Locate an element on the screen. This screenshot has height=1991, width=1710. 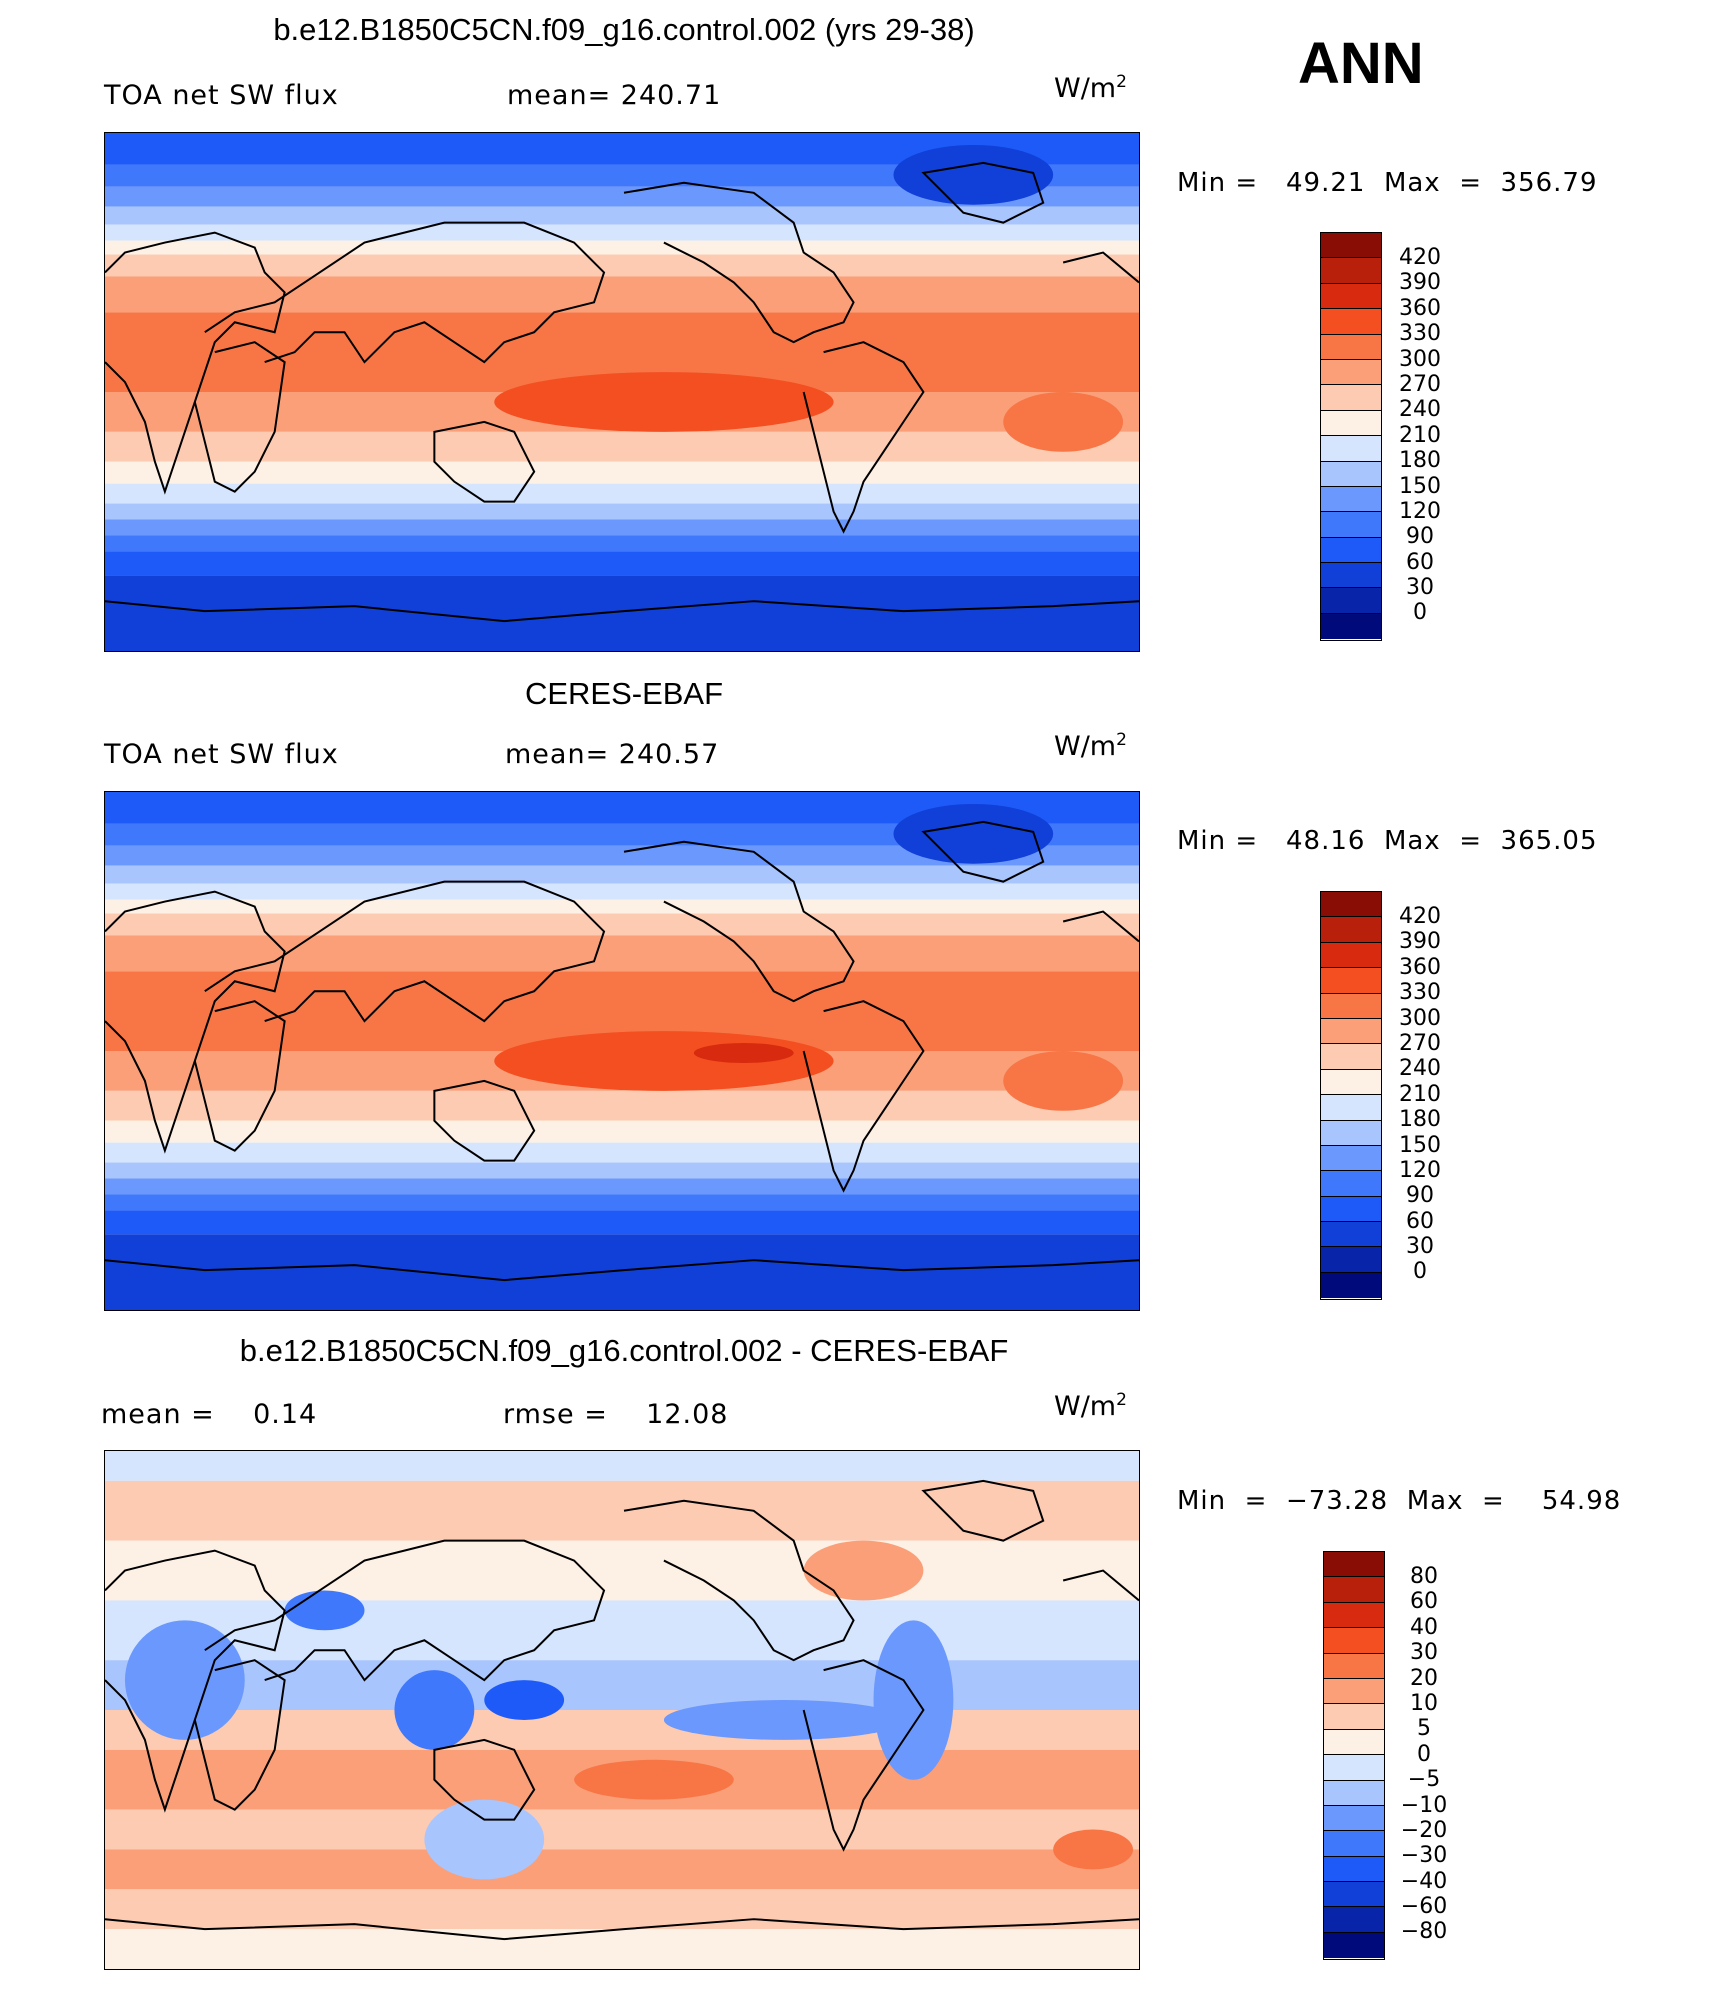
colorbar-tick-label: 300 is located at coordinates (1420, 1018).